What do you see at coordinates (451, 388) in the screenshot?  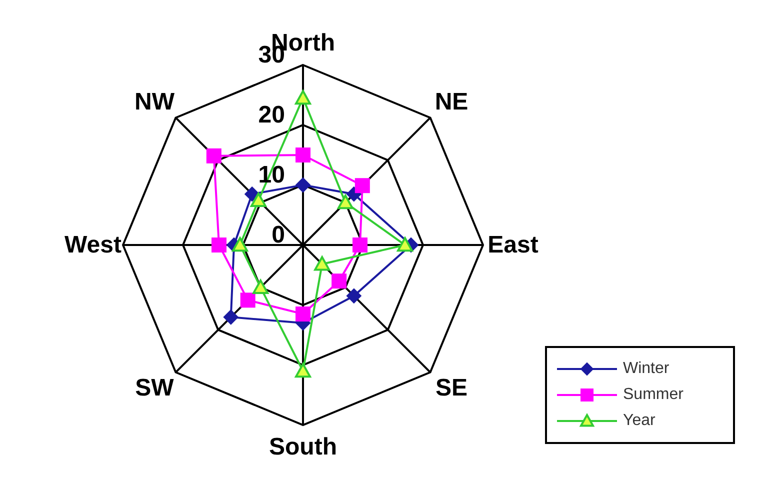 I see `spoke-label: SE` at bounding box center [451, 388].